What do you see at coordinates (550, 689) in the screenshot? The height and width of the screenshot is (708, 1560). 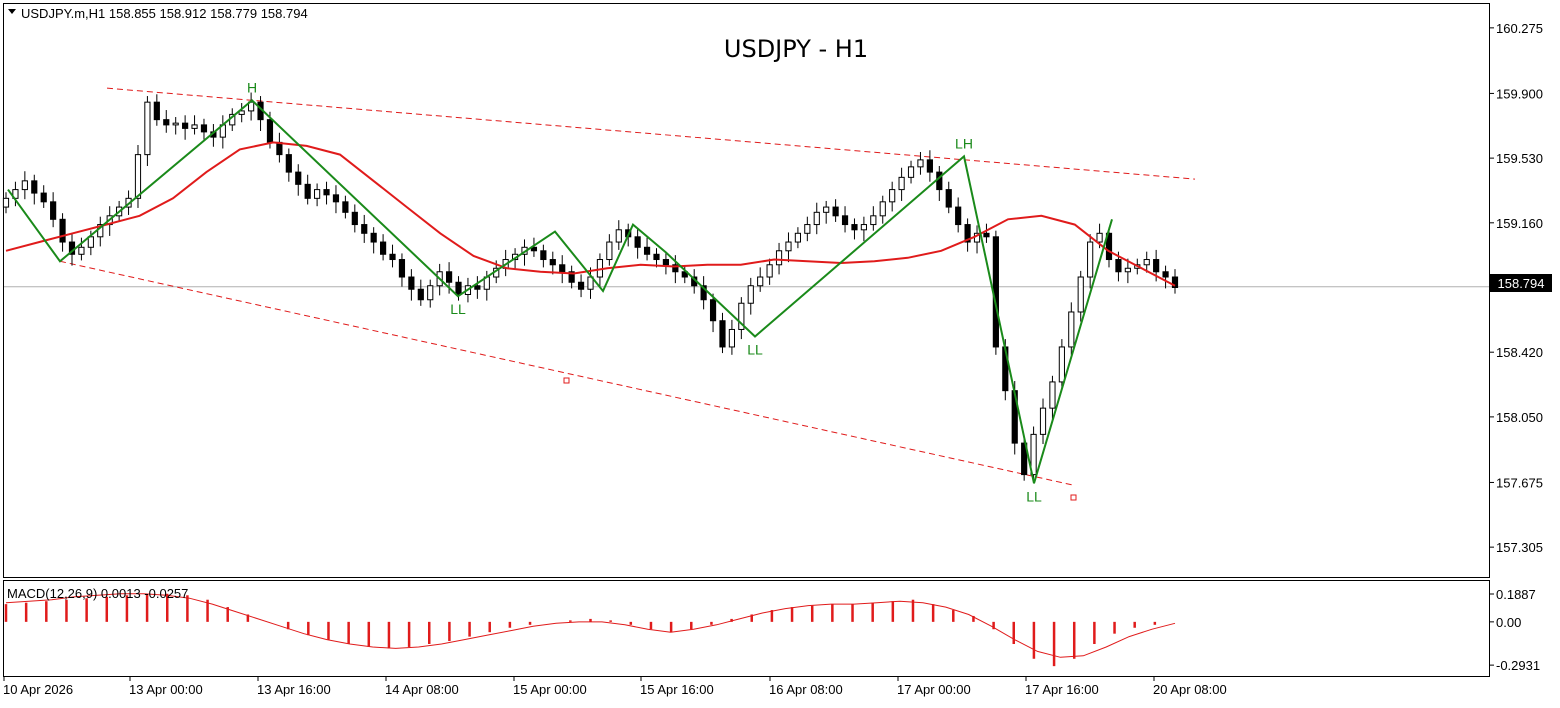 I see `time-tick-label: 15 Apr 00:00` at bounding box center [550, 689].